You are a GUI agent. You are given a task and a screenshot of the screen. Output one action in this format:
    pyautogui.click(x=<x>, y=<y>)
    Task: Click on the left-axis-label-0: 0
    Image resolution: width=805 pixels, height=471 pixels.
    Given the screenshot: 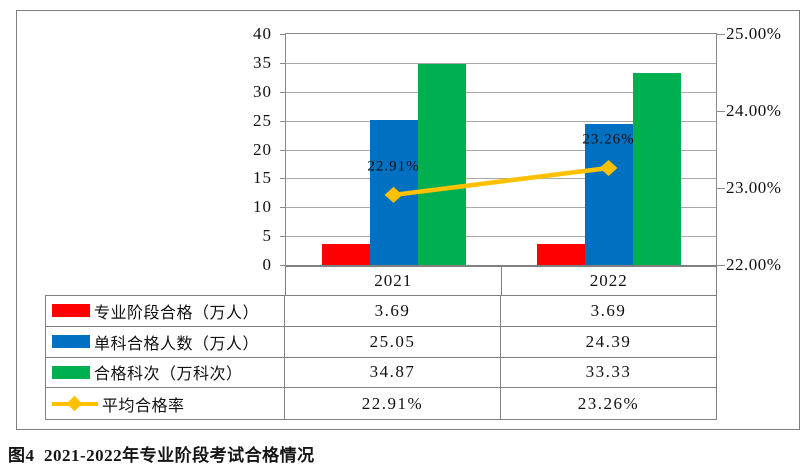 What is the action you would take?
    pyautogui.click(x=267, y=264)
    